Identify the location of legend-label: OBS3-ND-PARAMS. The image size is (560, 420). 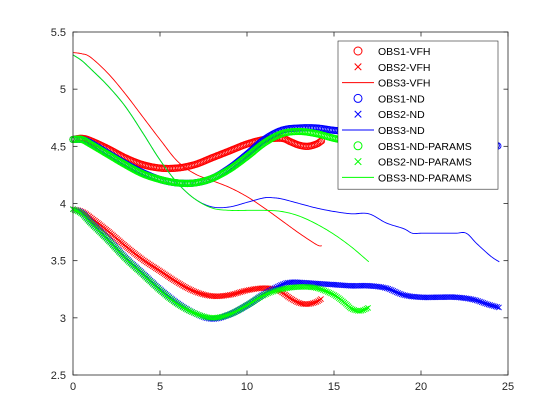
(425, 178).